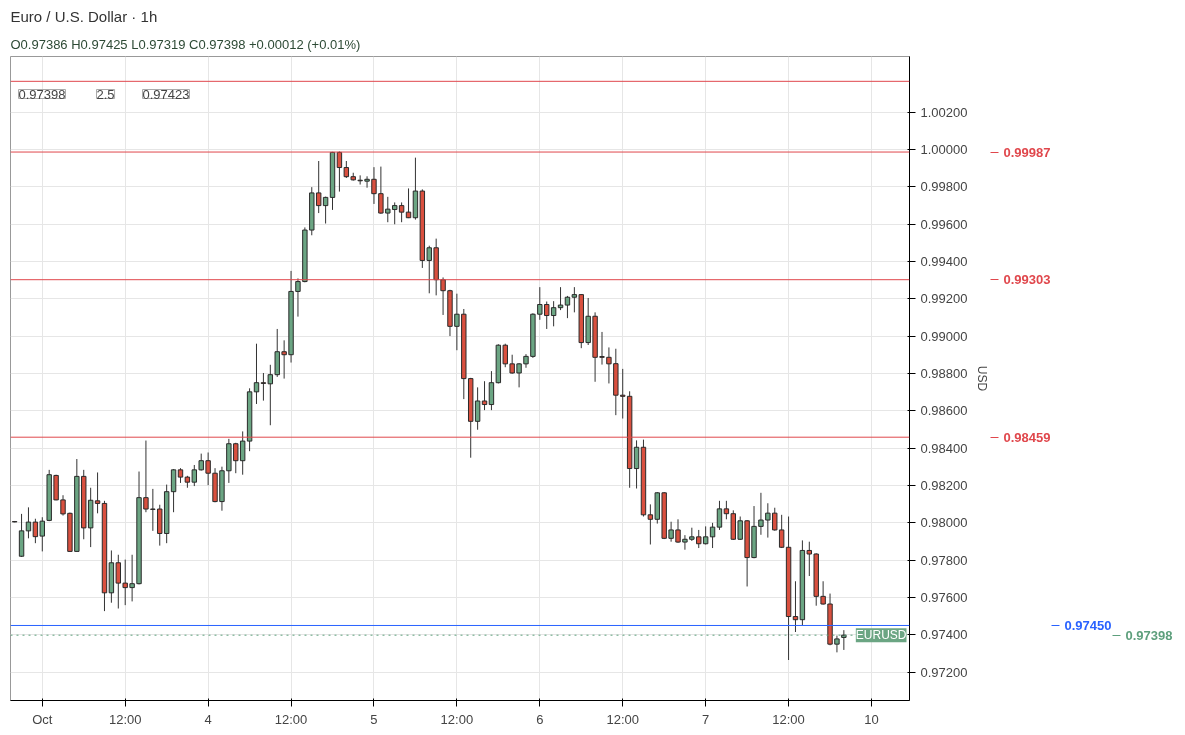  I want to click on ref-line-label: 0.97450, so click(1088, 625).